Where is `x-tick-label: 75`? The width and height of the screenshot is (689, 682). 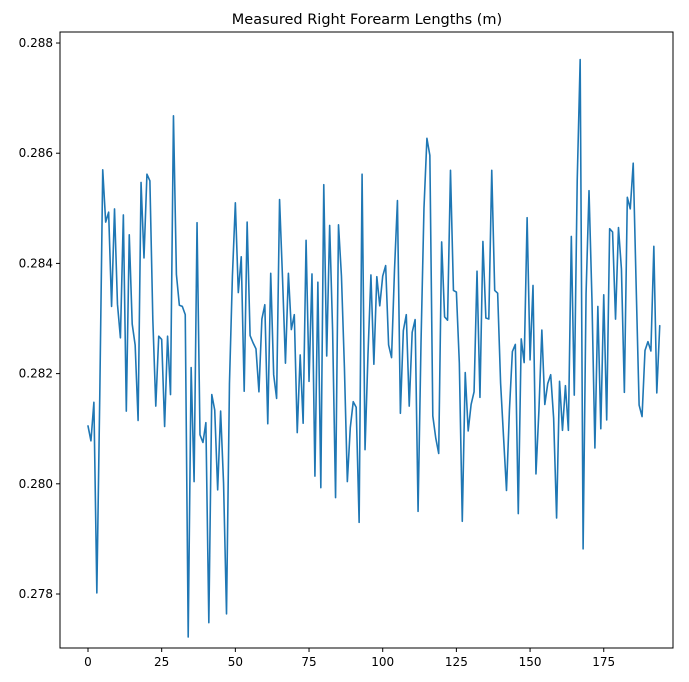 x-tick-label: 75 is located at coordinates (308, 662).